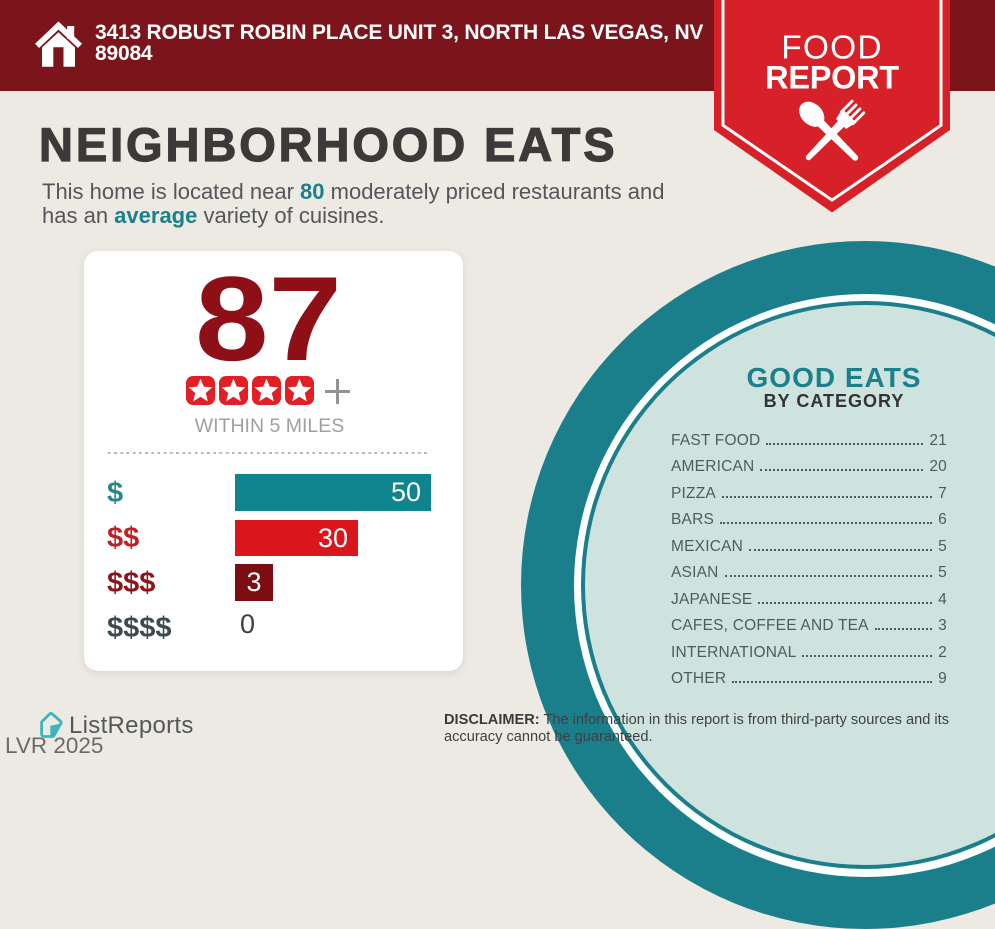 This screenshot has height=929, width=995. What do you see at coordinates (832, 48) in the screenshot?
I see `svg-text: FOOD` at bounding box center [832, 48].